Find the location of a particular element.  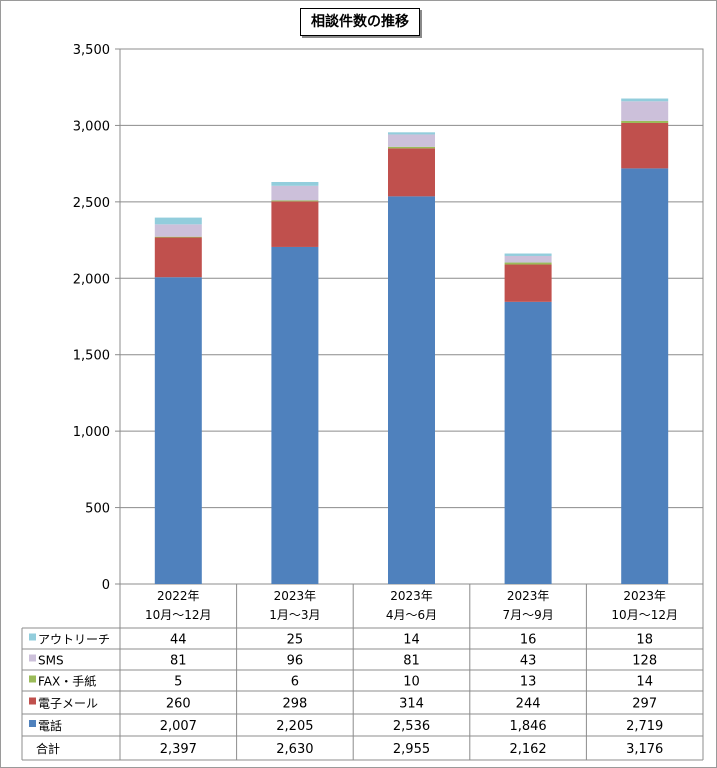

y-tick-label: 2,500 is located at coordinates (91, 203).